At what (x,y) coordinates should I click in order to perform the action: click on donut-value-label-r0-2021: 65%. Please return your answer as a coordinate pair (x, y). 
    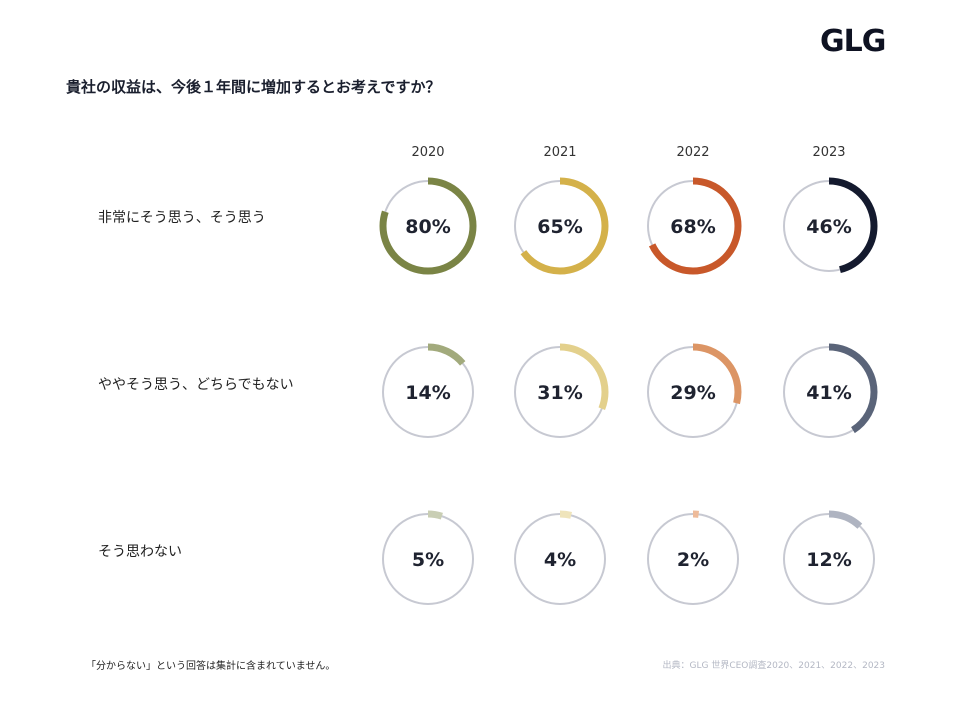
    Looking at the image, I should click on (559, 227).